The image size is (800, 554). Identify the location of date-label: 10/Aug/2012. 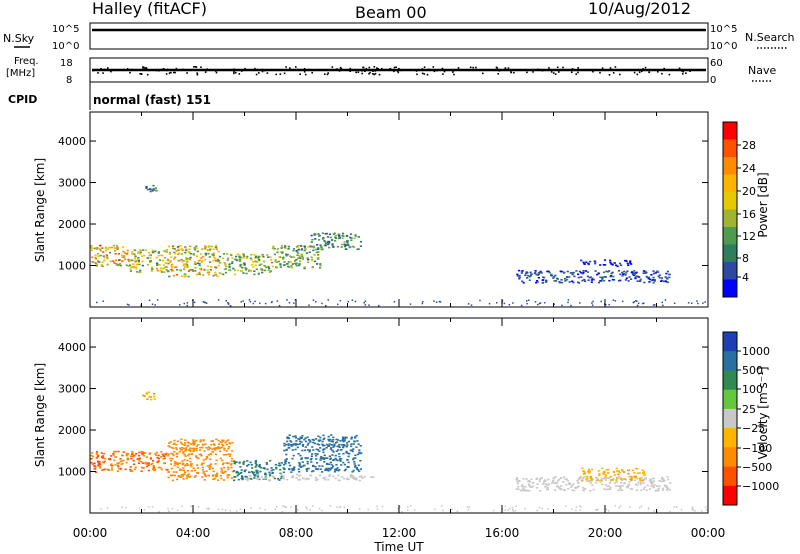
(639, 9).